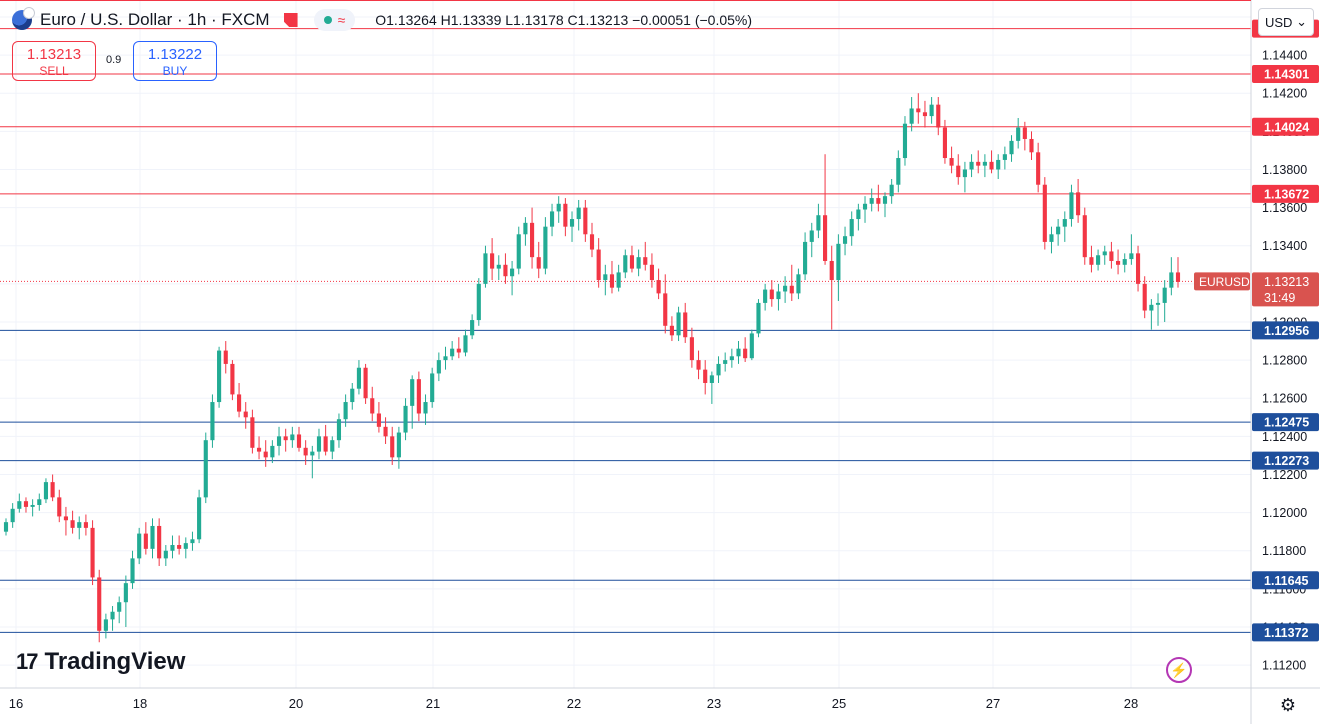  What do you see at coordinates (334, 20) in the screenshot?
I see `market-status-pill: ≈` at bounding box center [334, 20].